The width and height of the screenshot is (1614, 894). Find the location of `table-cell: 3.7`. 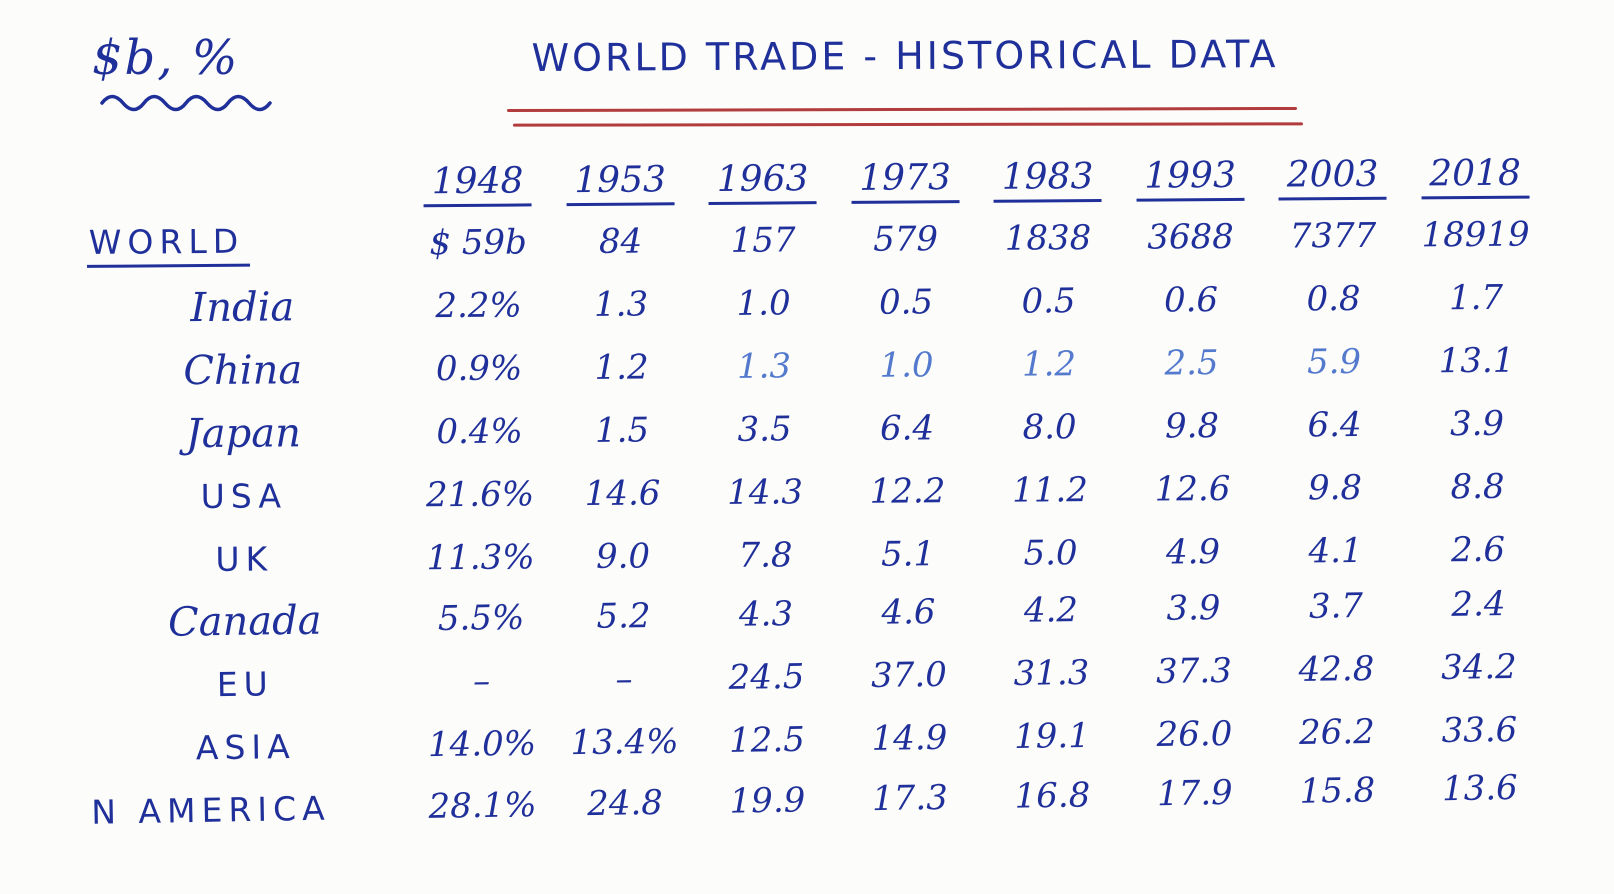

table-cell: 3.7 is located at coordinates (1336, 606).